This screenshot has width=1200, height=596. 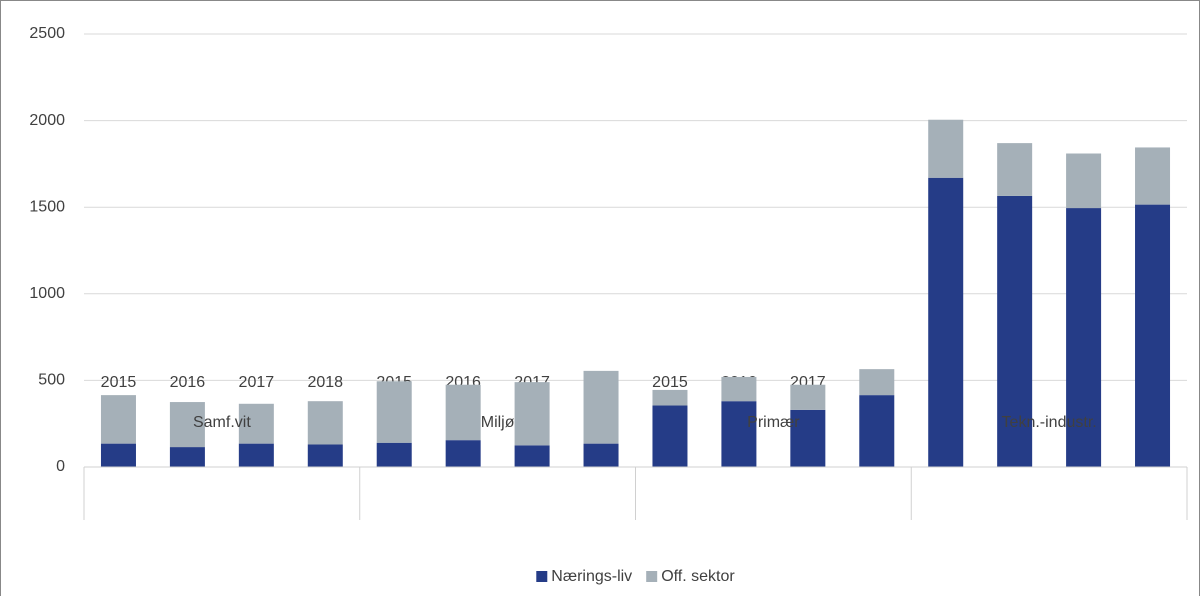 I want to click on group-label: Miljø, so click(x=498, y=422).